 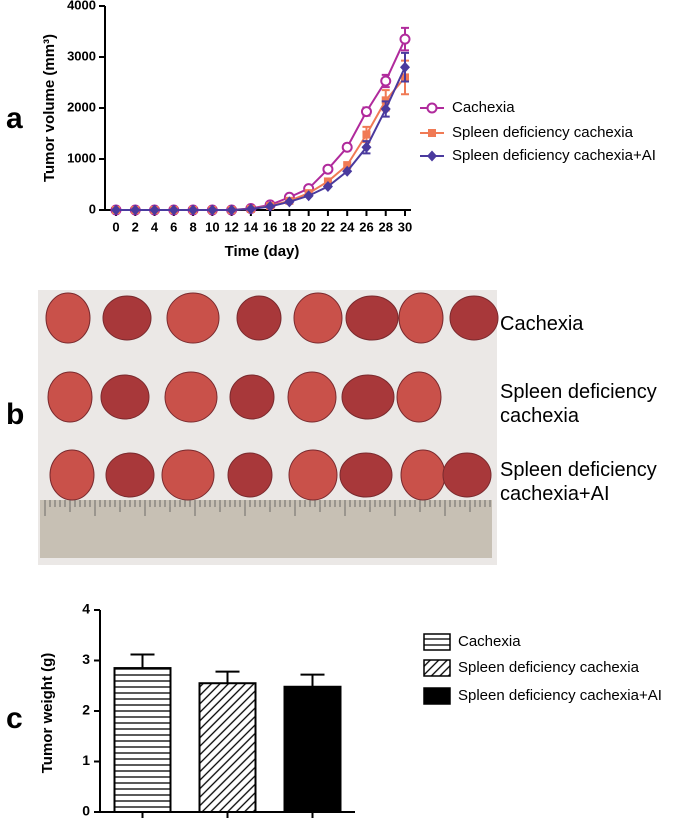 What do you see at coordinates (578, 404) in the screenshot?
I see `photo-row-label: Spleen deficiency cachexia` at bounding box center [578, 404].